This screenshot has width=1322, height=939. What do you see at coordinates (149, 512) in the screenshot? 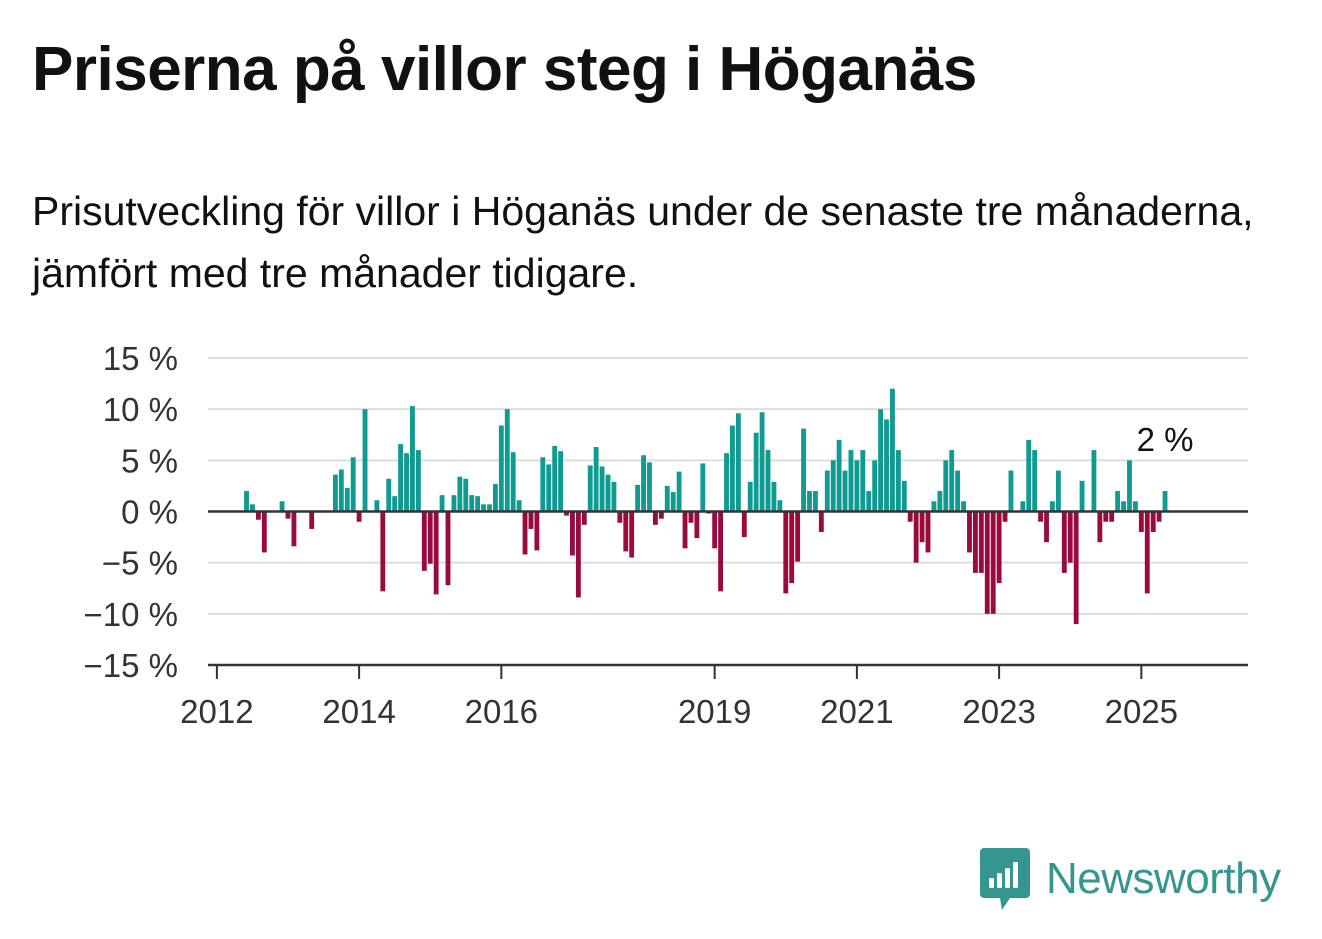
I see `y-tick-label: 0 %` at bounding box center [149, 512].